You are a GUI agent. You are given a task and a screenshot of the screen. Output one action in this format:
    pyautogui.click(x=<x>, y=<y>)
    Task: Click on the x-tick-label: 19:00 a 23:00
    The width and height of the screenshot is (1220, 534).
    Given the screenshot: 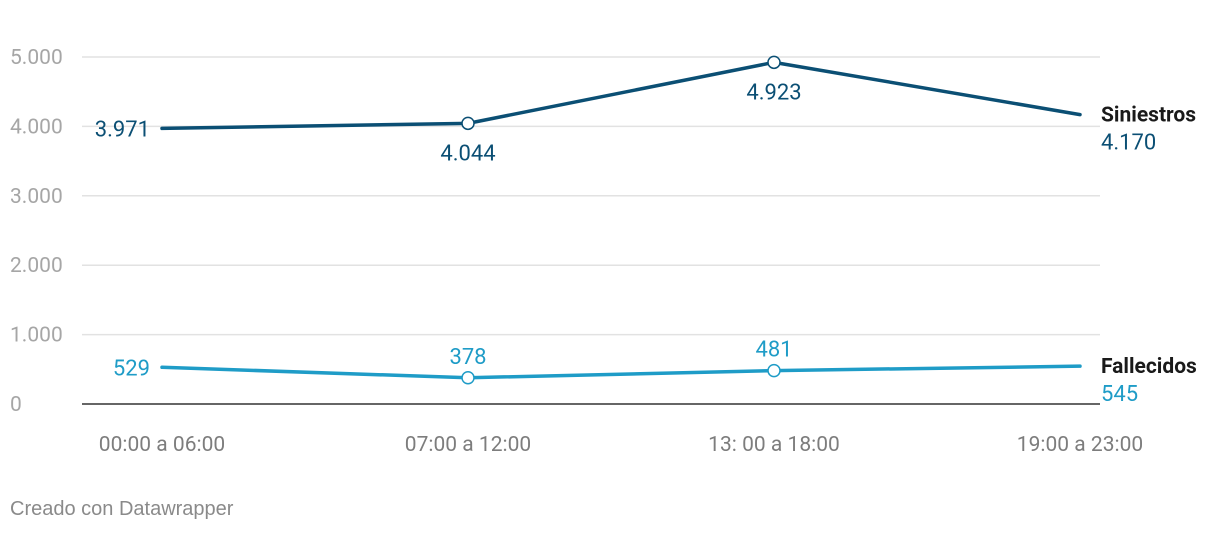 What is the action you would take?
    pyautogui.click(x=1080, y=445)
    